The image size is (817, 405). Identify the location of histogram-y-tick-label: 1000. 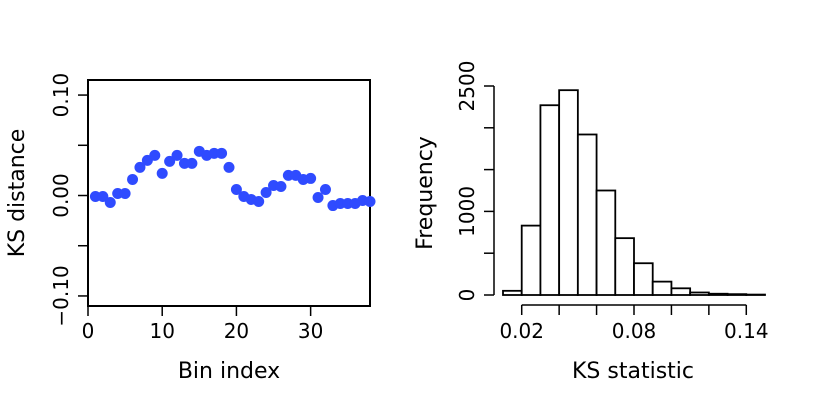
(467, 211).